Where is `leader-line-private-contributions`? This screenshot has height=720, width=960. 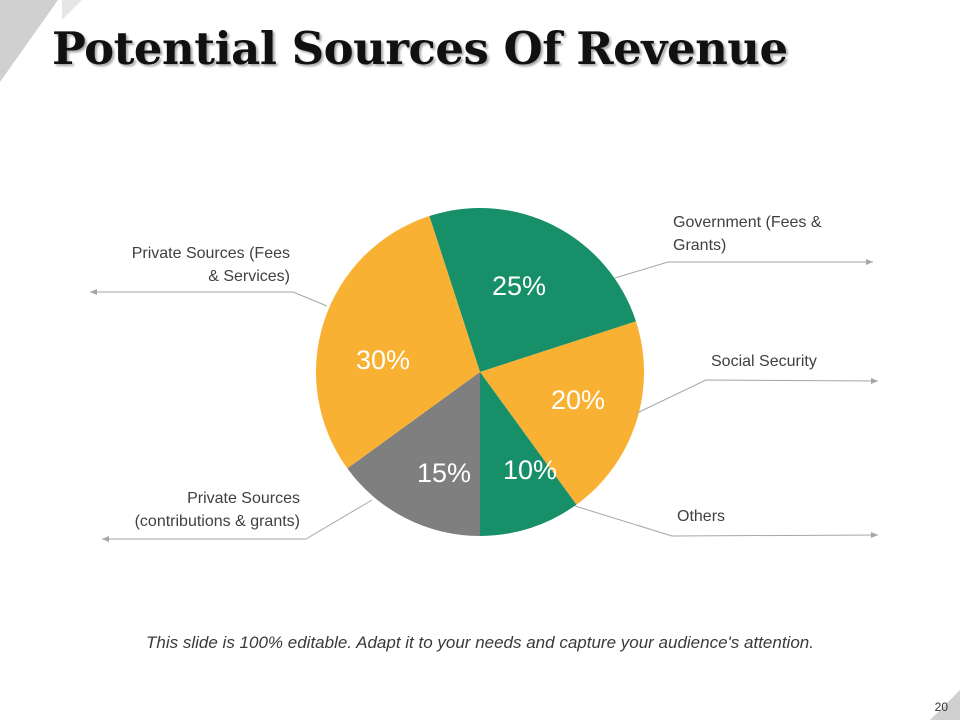
leader-line-private-contributions is located at coordinates (237, 520).